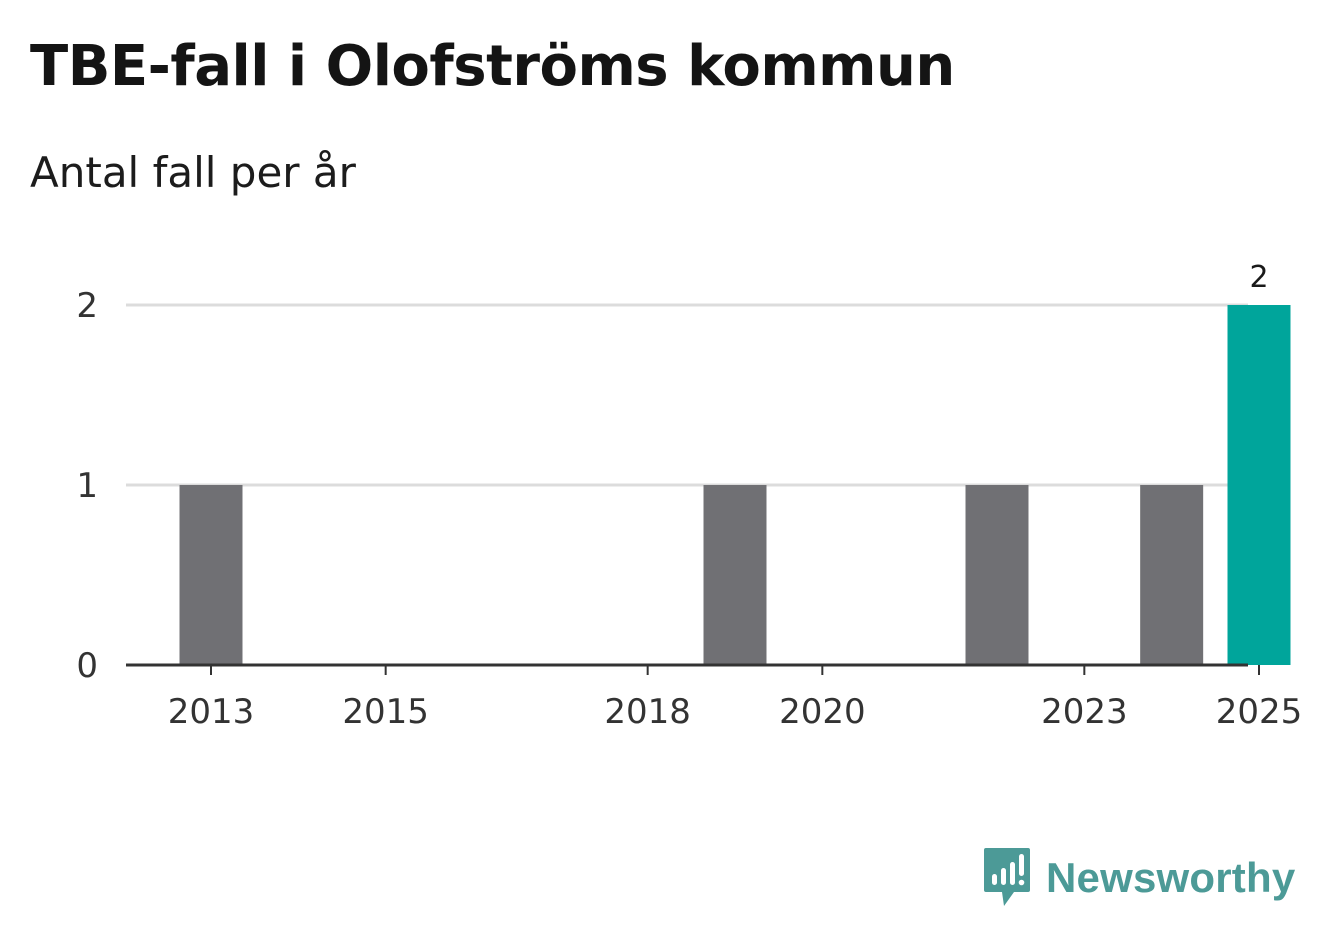 The width and height of the screenshot is (1322, 939). I want to click on x-tick-label: 2013, so click(211, 712).